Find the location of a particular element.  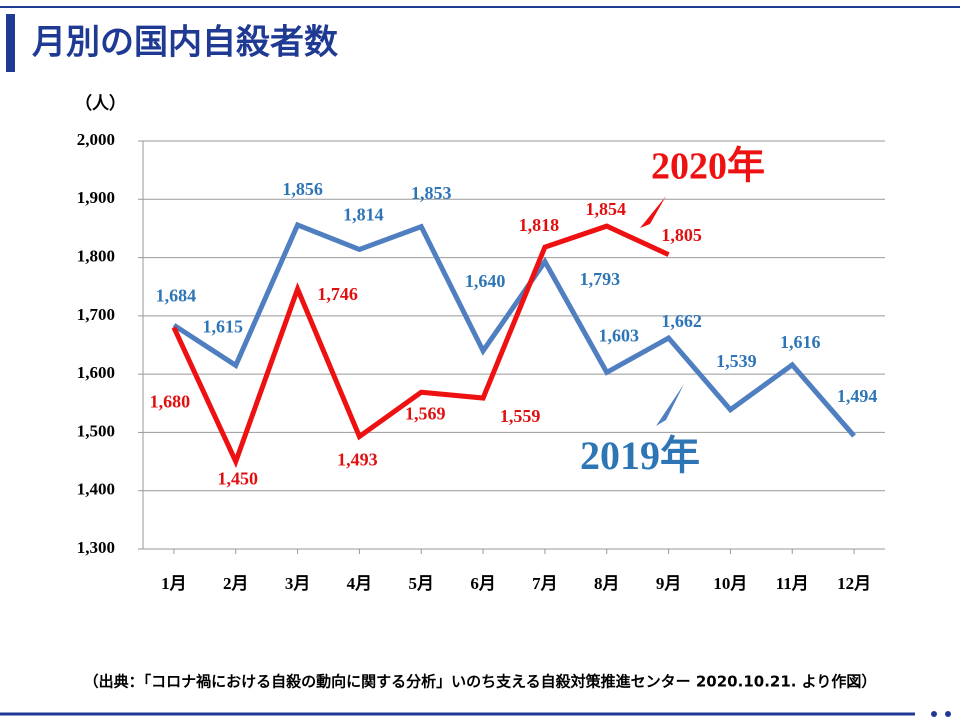

arrow-2020 is located at coordinates (653, 212).